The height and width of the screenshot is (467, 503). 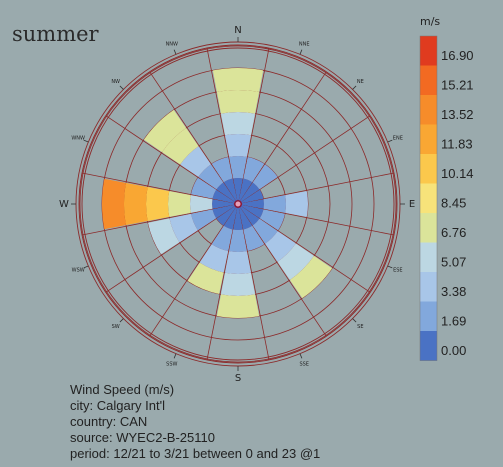 I want to click on legend-tick-label: 11.83, so click(x=457, y=144).